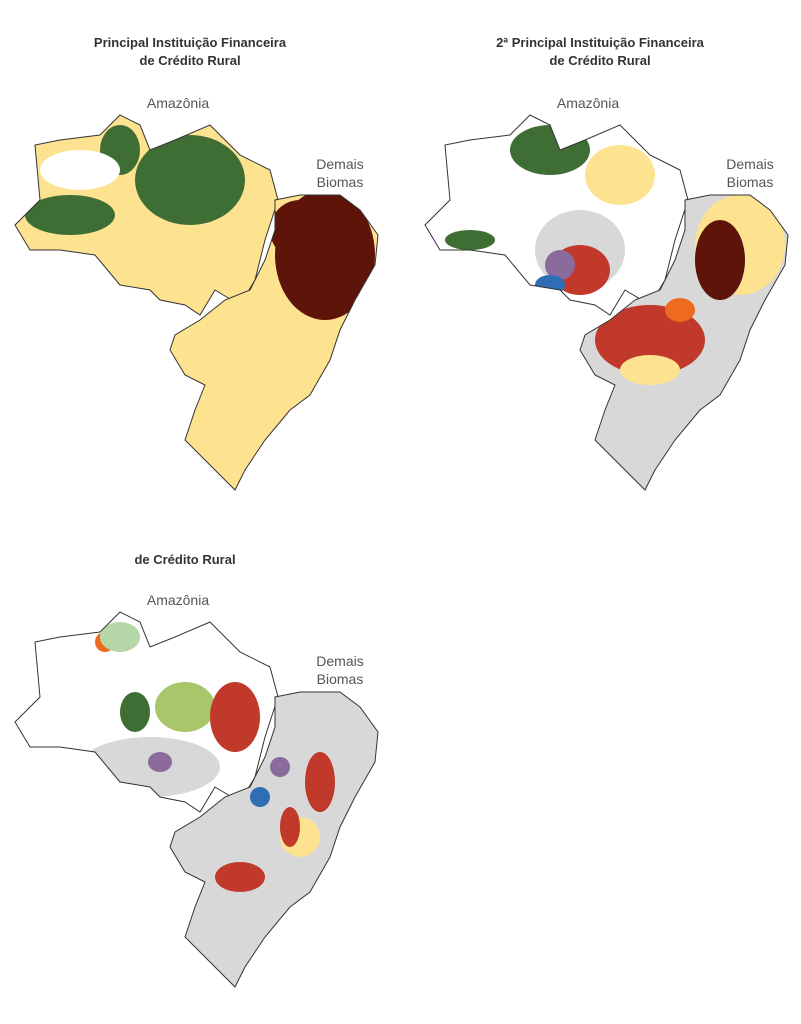  Describe the element at coordinates (190, 42) in the screenshot. I see `panel-title: Principal Instituição Financeira` at that location.